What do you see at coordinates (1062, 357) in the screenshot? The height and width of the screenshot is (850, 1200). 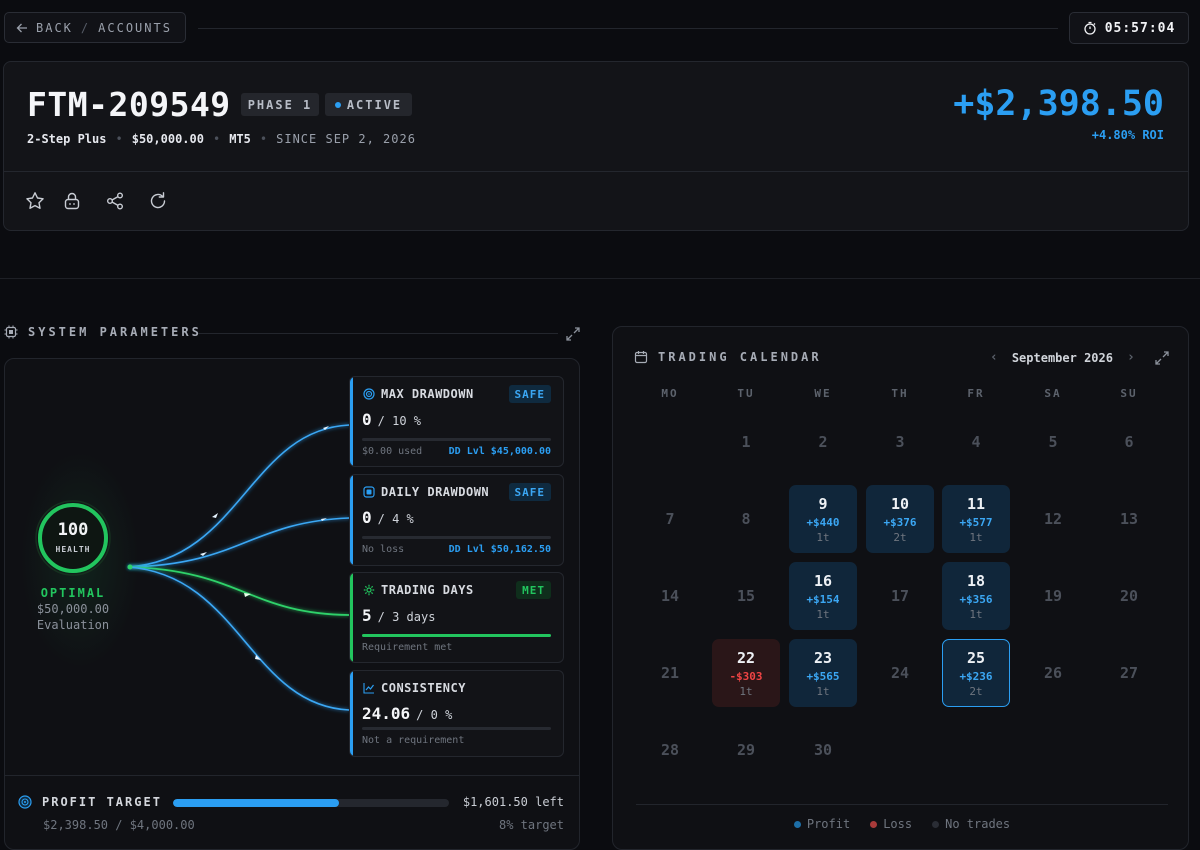 I see `calendar-nav: ‹ September 2026 ›` at bounding box center [1062, 357].